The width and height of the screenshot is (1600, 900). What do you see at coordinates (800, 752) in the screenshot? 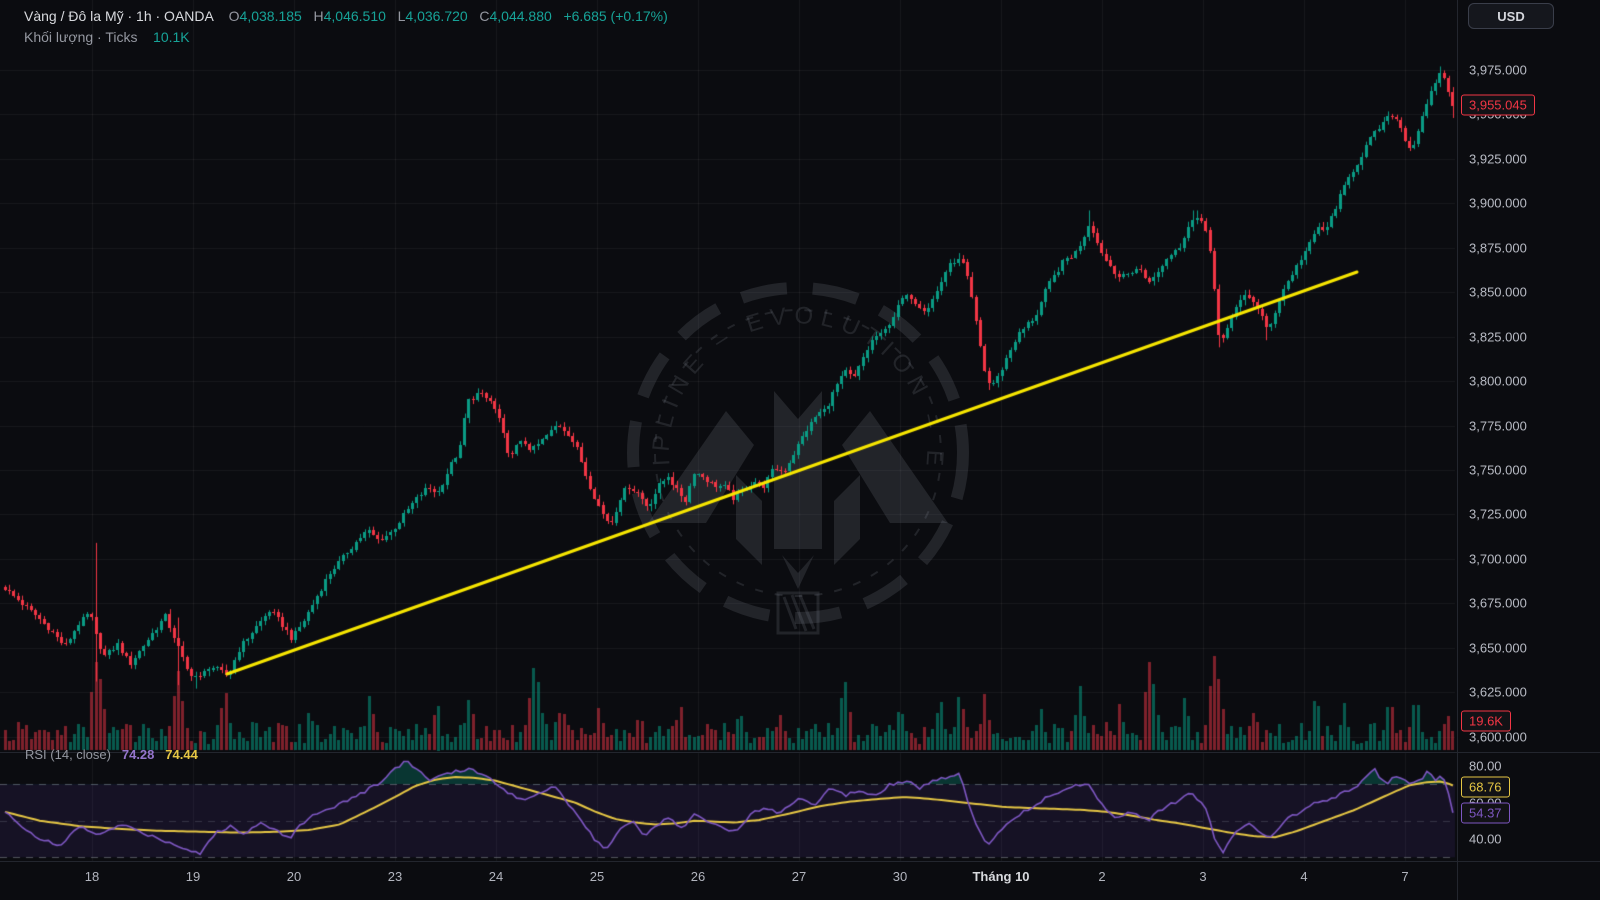
I see `pane-divider-main-rsi` at bounding box center [800, 752].